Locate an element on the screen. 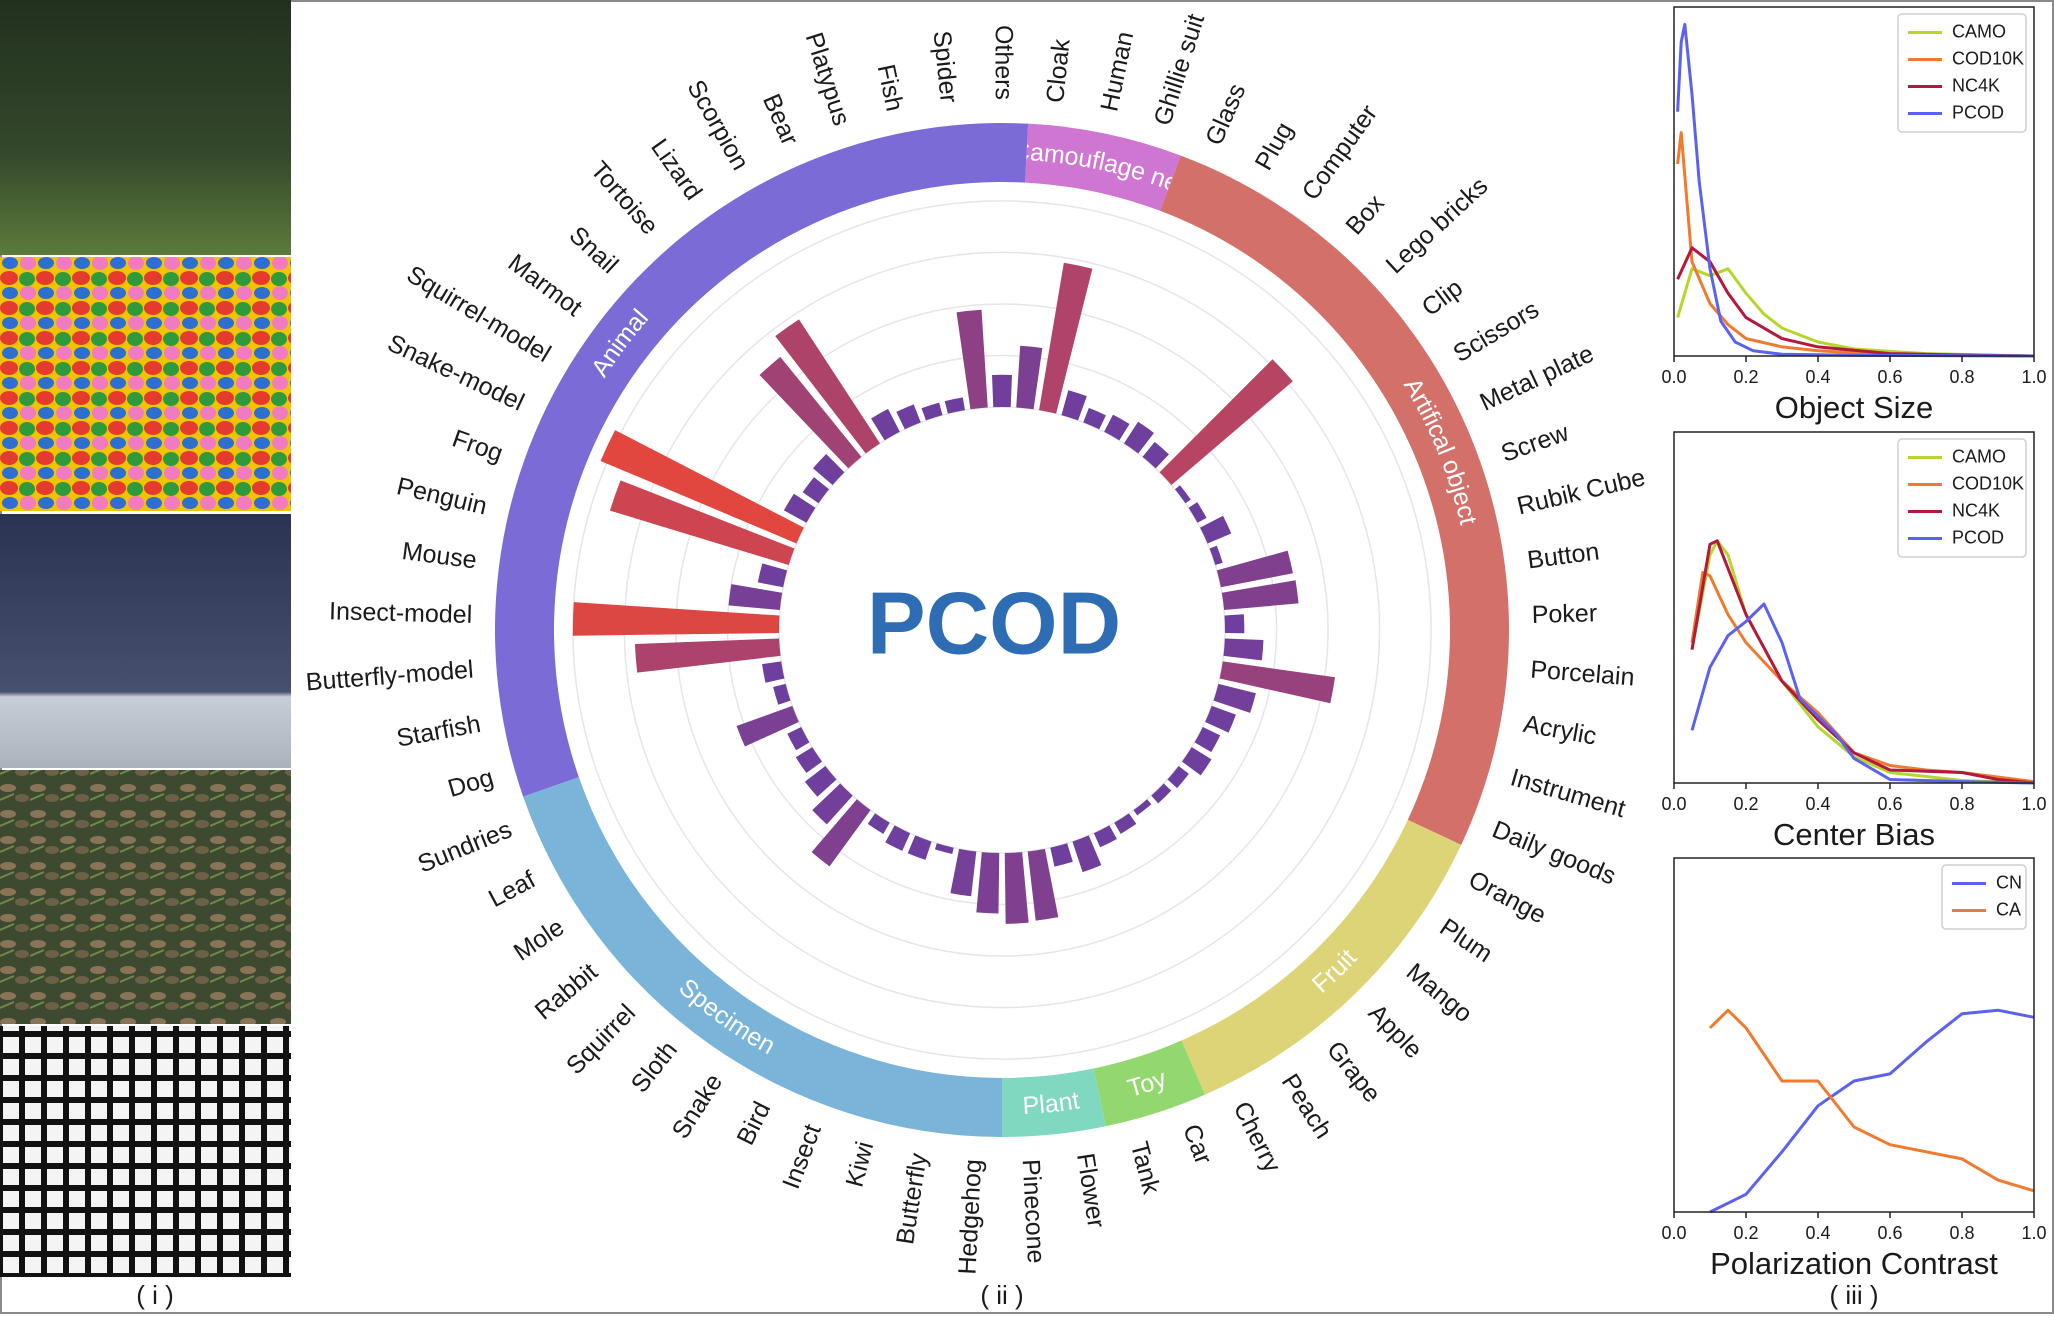  category-label: Poker is located at coordinates (1564, 614).